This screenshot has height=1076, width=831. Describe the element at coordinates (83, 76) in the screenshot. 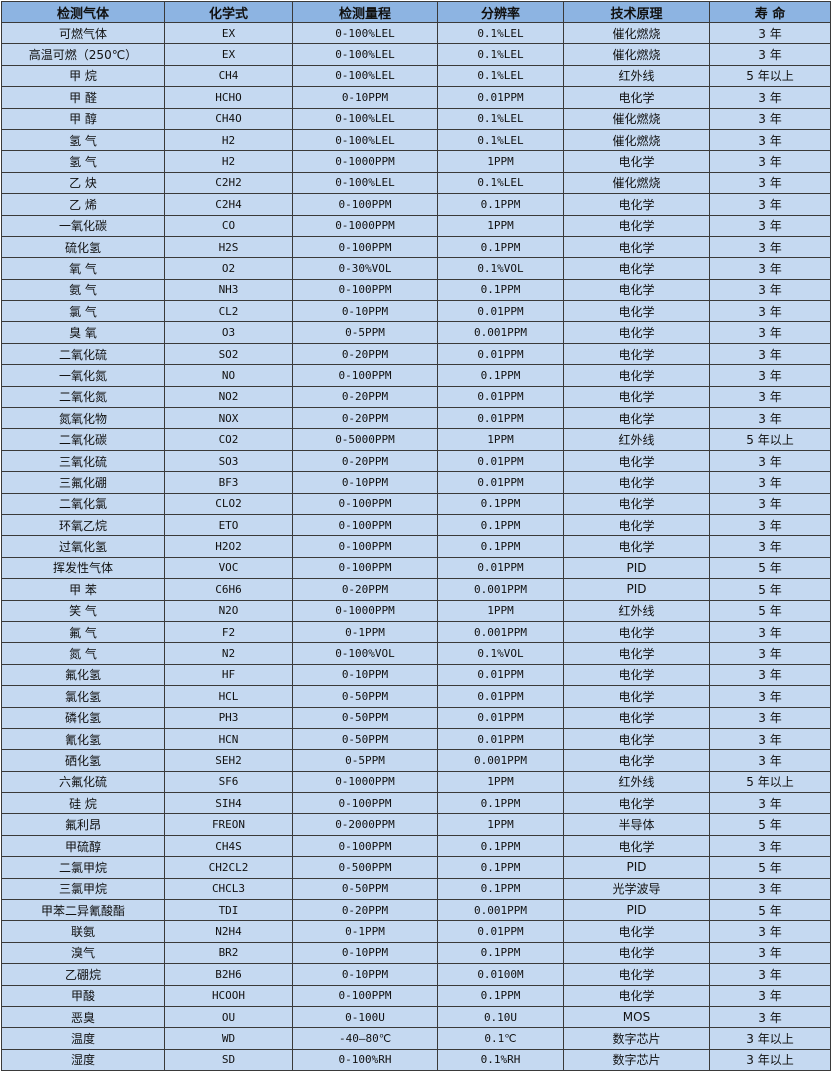

I see `cell-gas: 甲 烷` at that location.